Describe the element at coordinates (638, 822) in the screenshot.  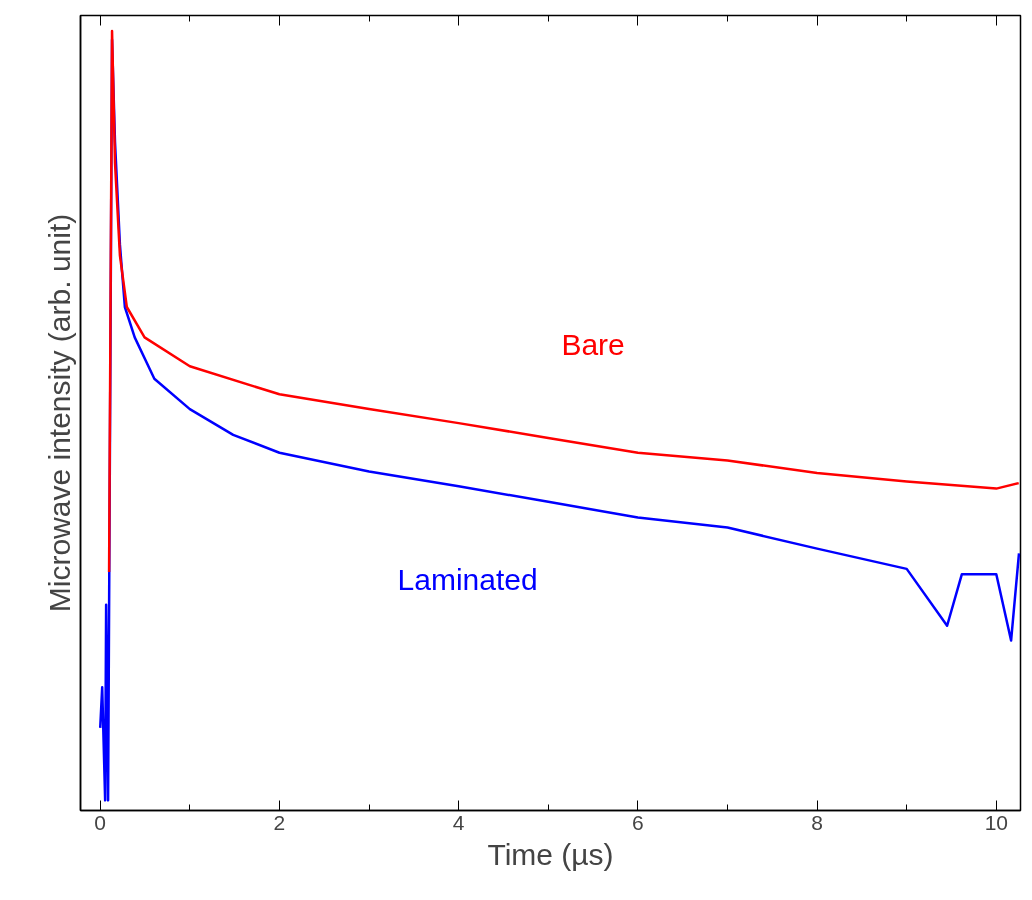
I see `x-tick-label: 6` at that location.